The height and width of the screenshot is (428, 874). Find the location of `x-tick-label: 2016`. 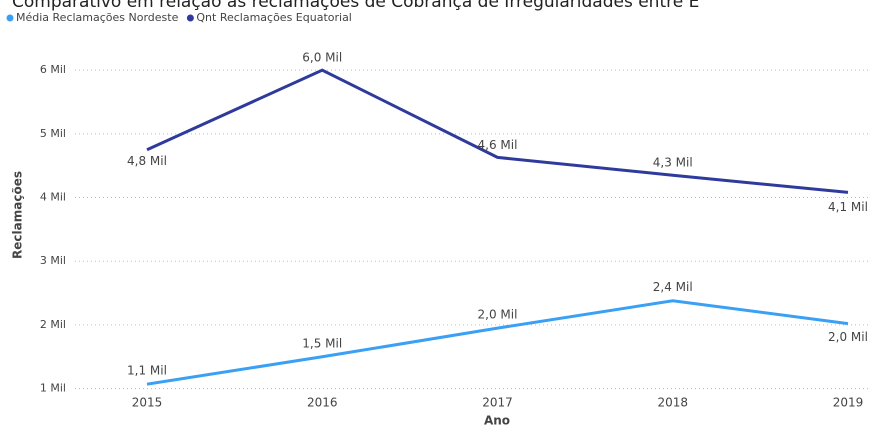

x-tick-label: 2016 is located at coordinates (322, 403).